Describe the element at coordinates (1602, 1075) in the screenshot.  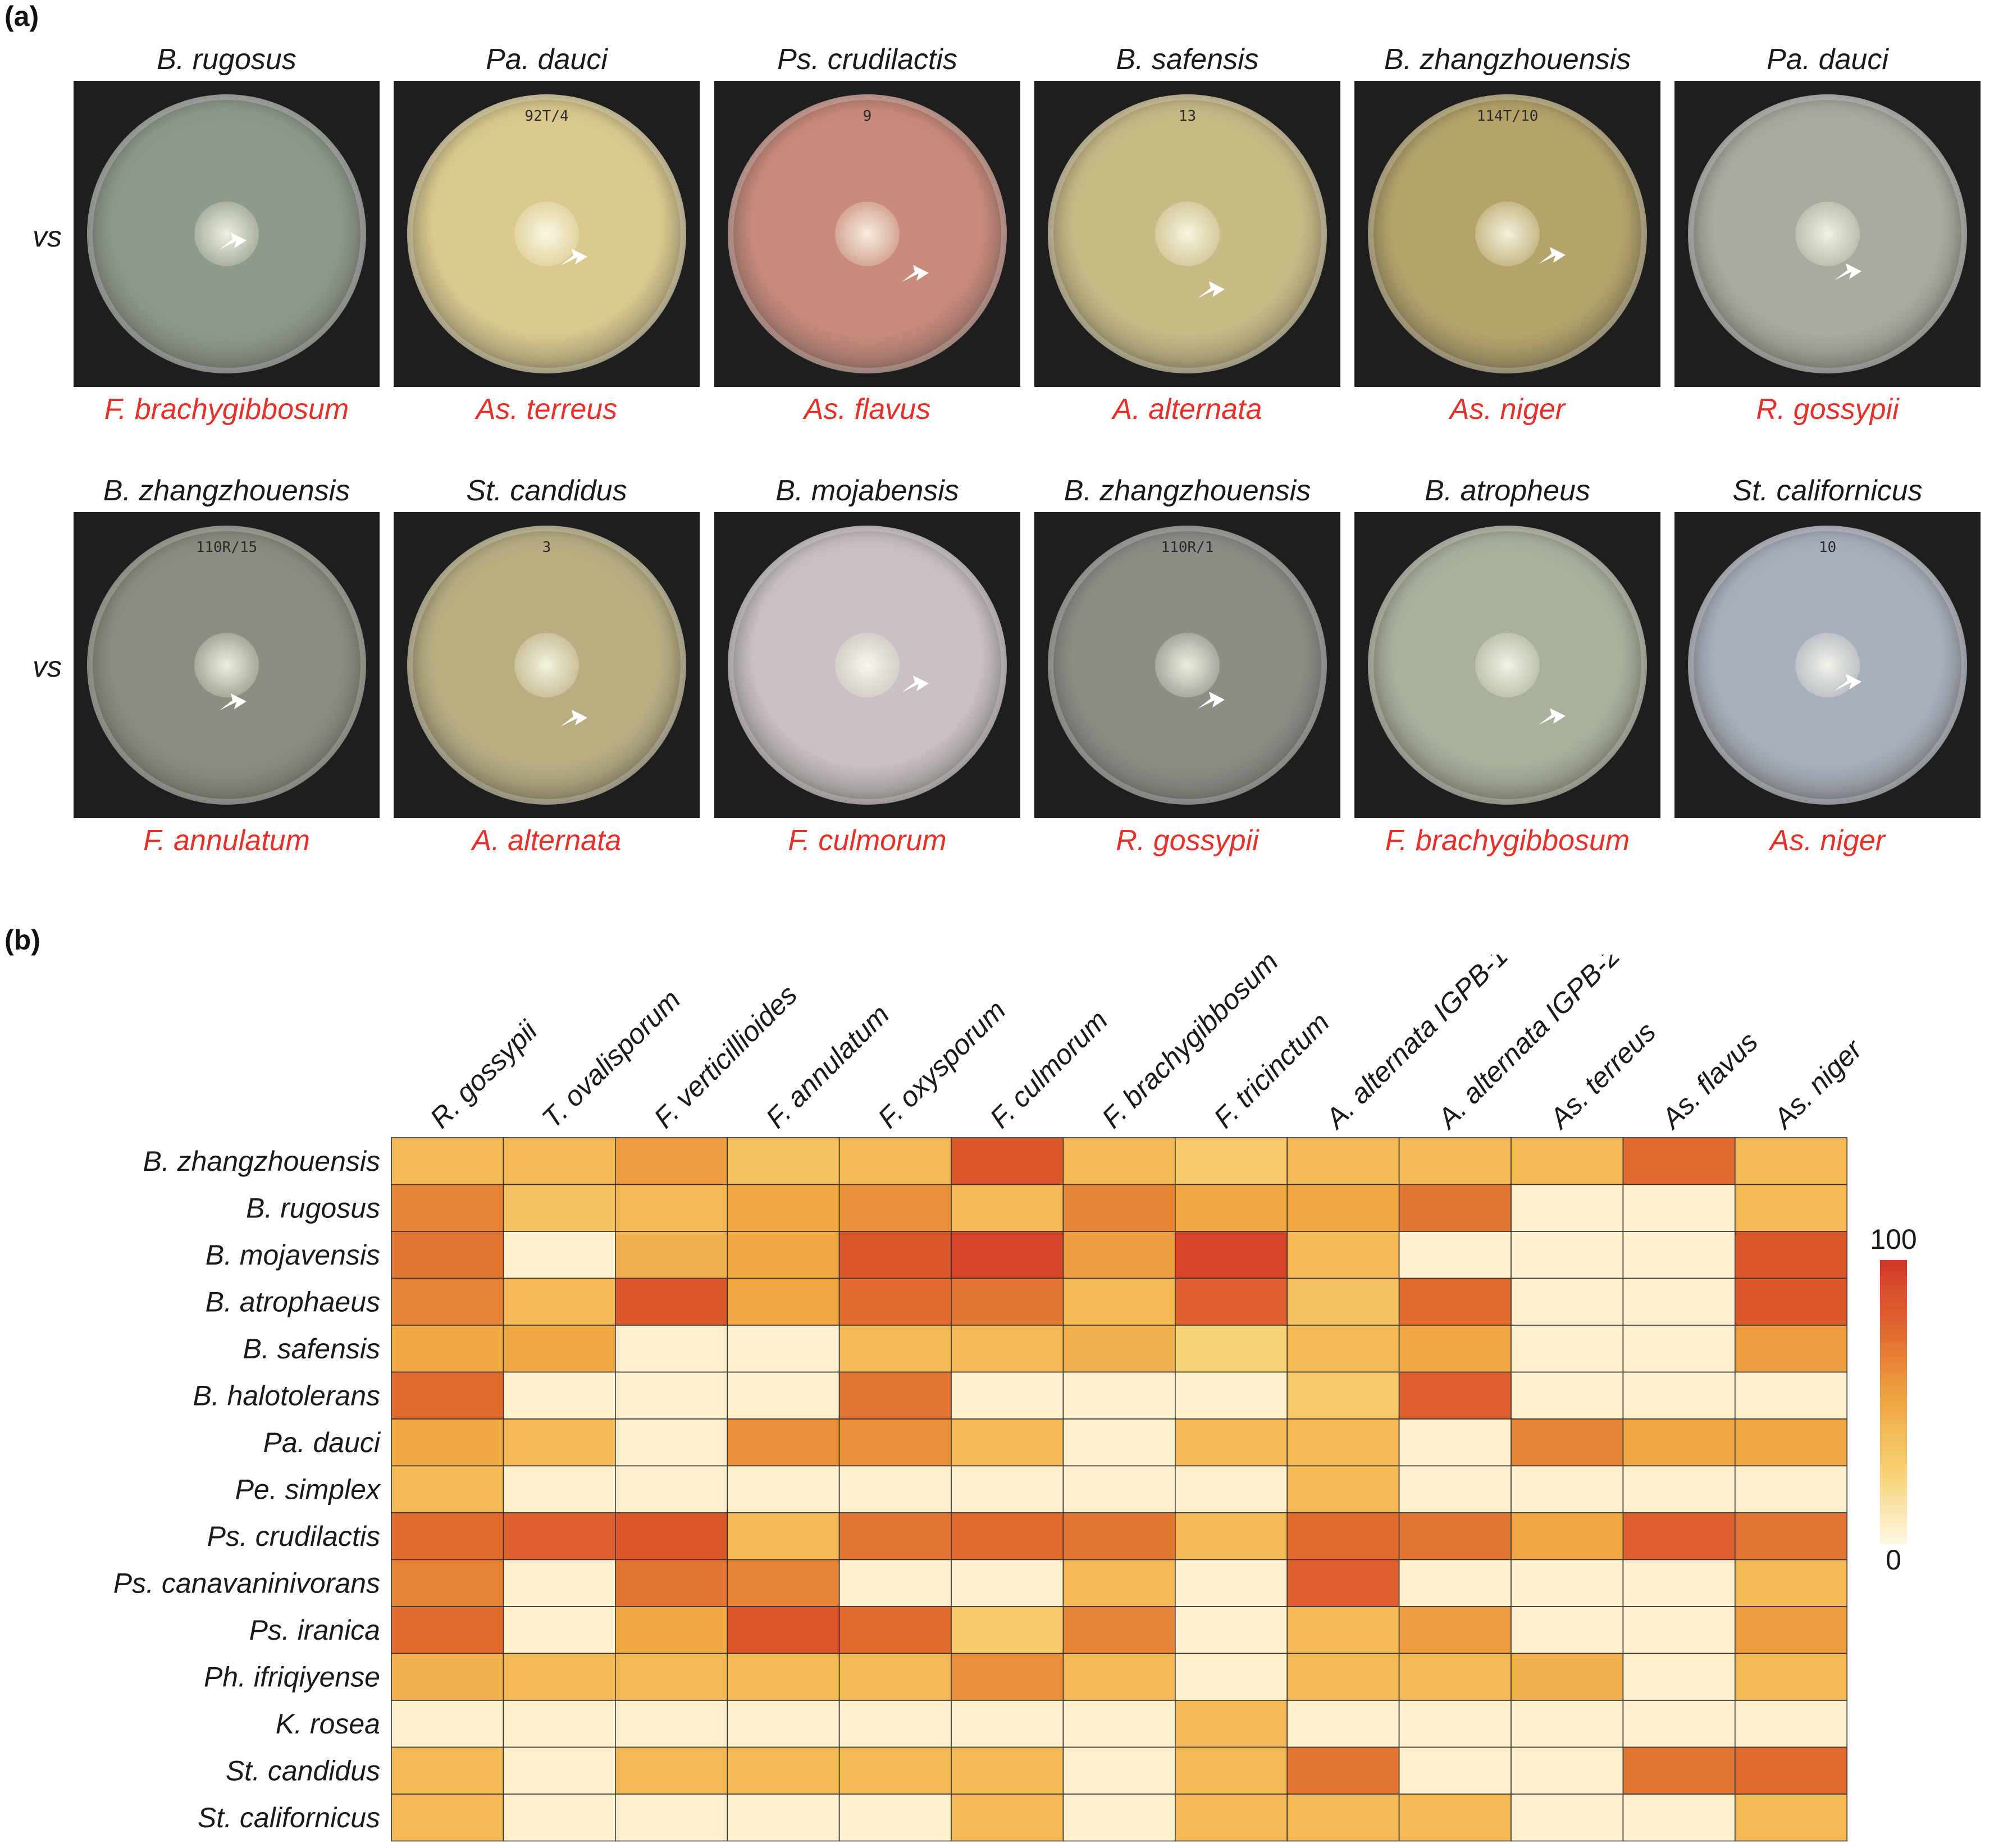
I see `x-axis-label: As. terreus` at that location.